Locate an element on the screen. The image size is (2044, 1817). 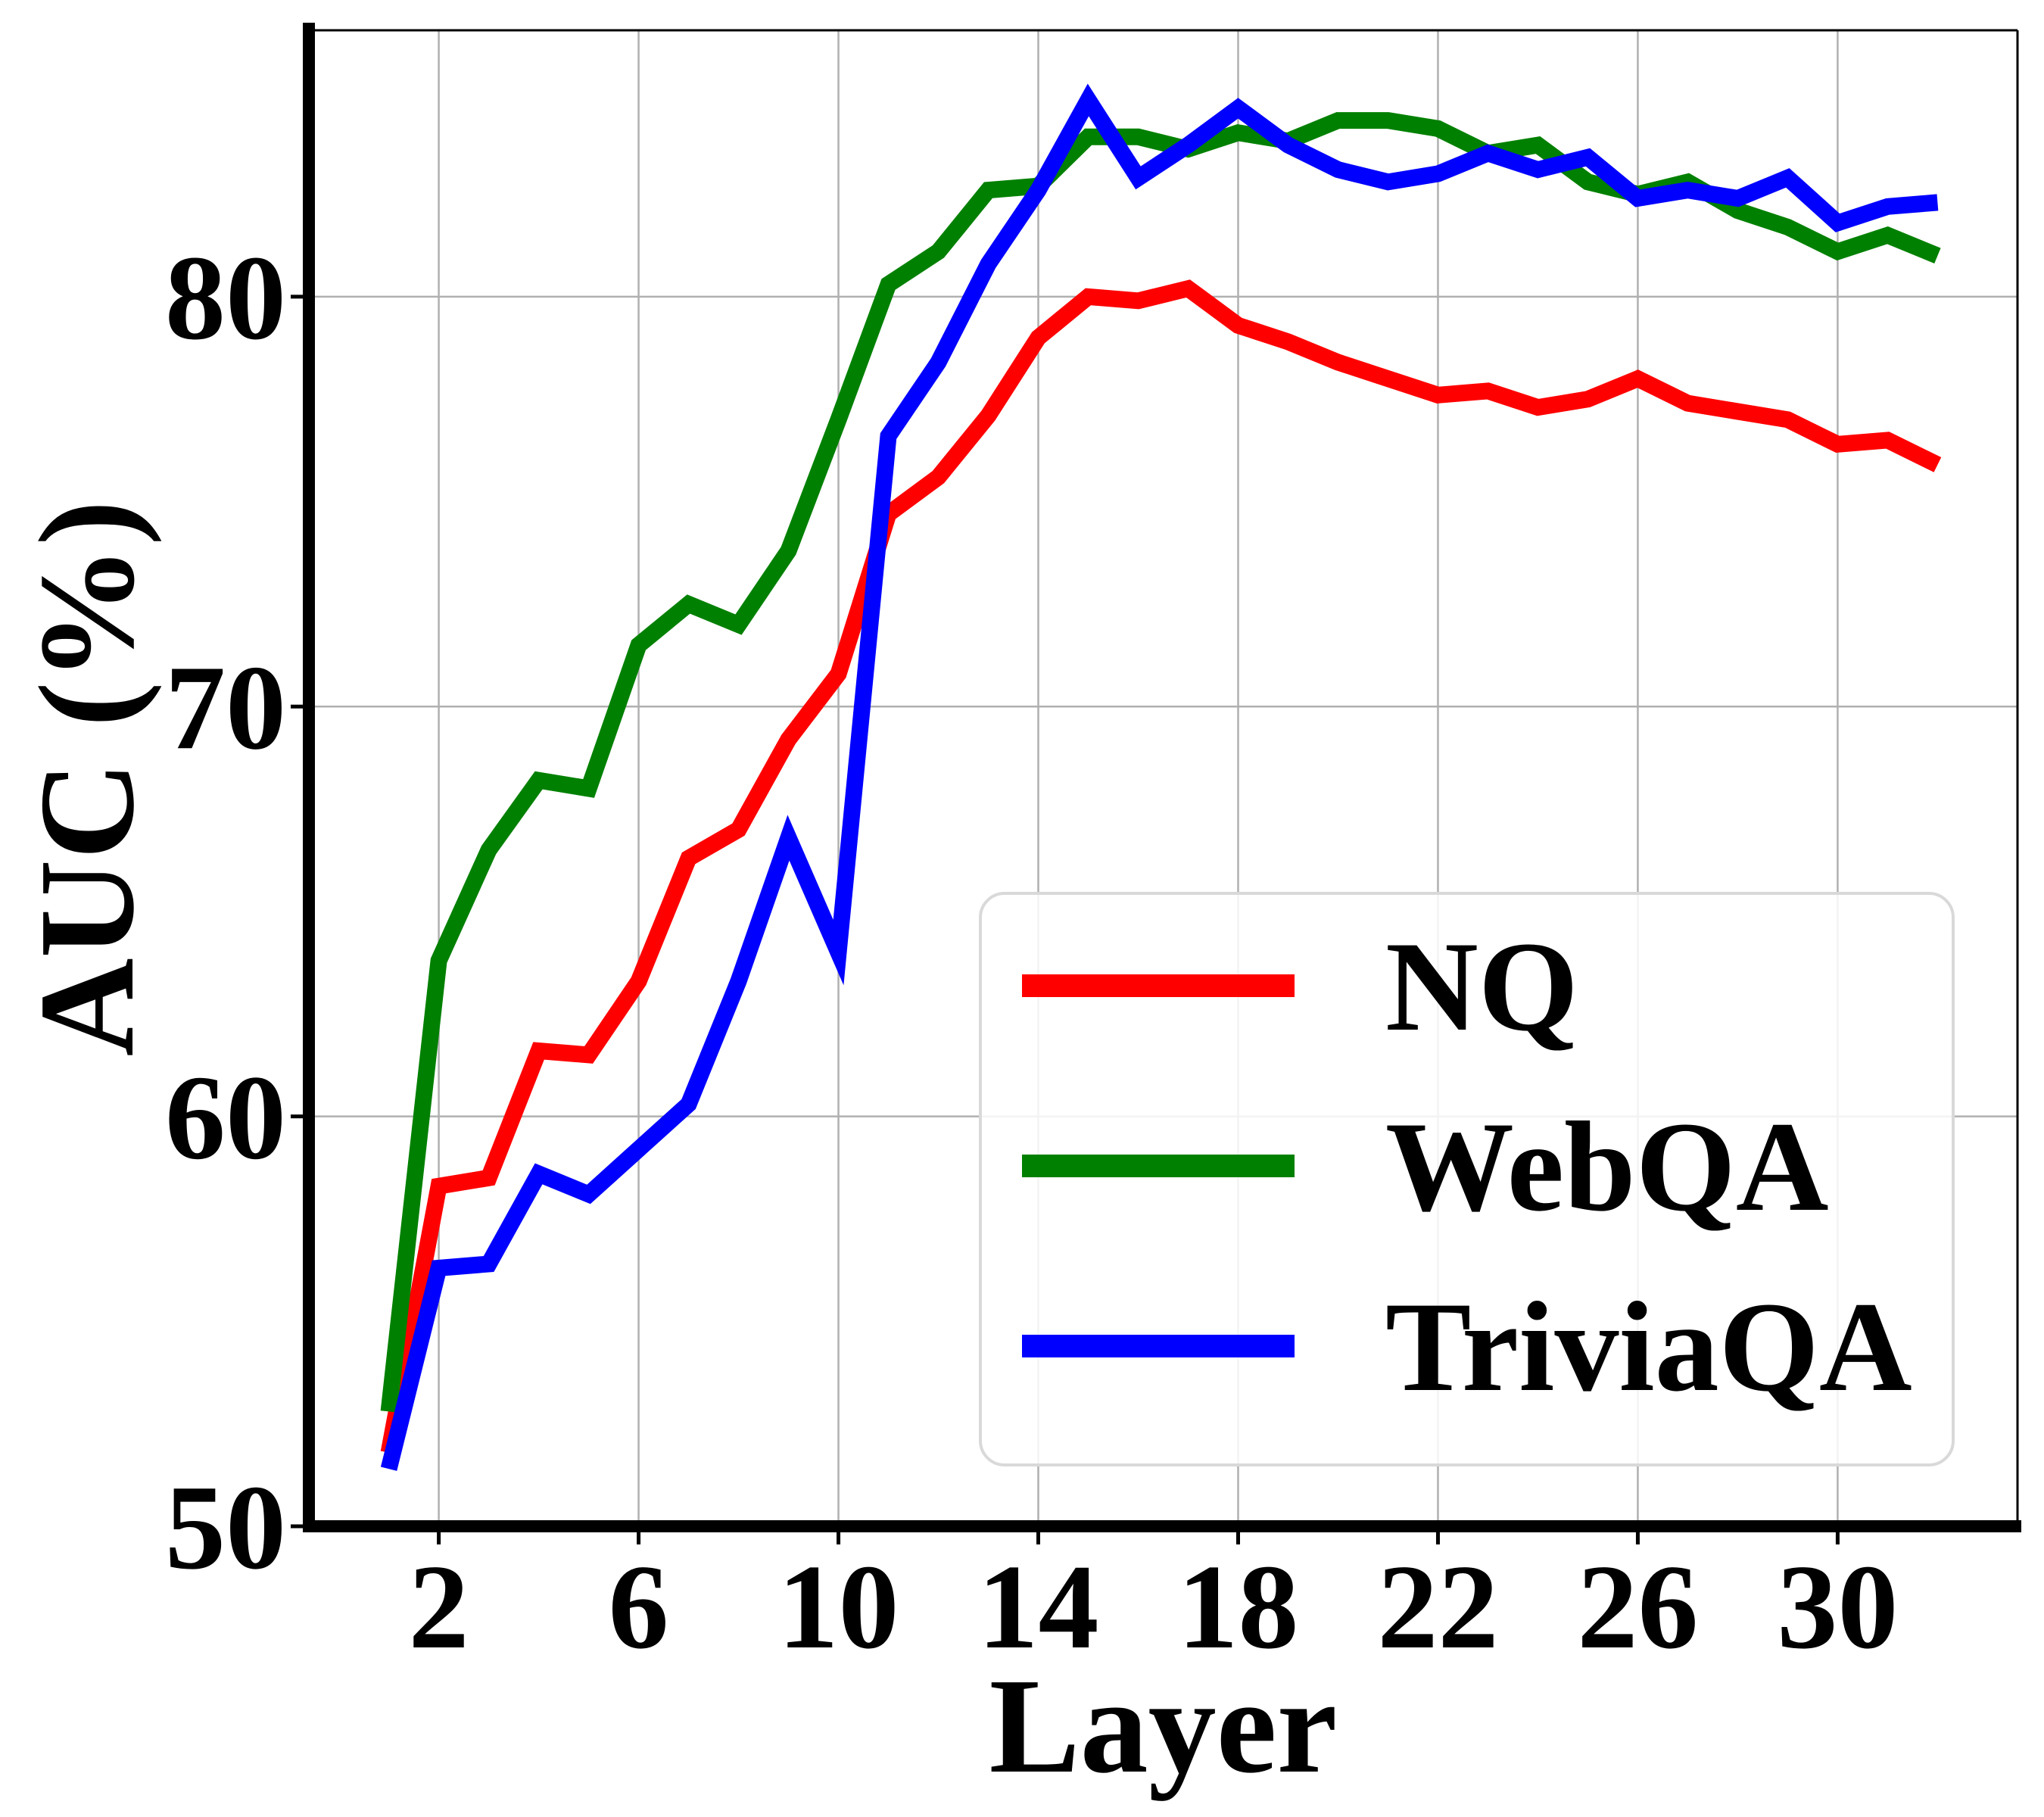
y-tick-label: 50 is located at coordinates (225, 1527).